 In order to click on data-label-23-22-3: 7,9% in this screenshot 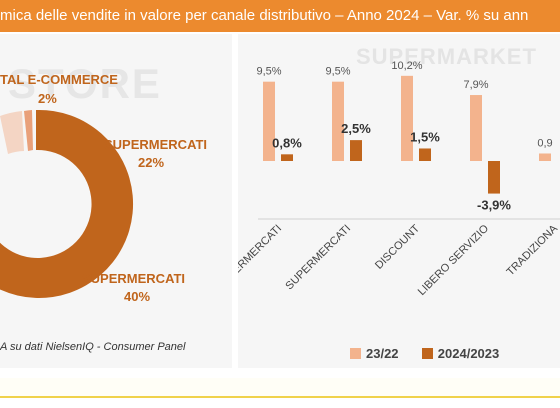, I will do `click(475, 85)`.